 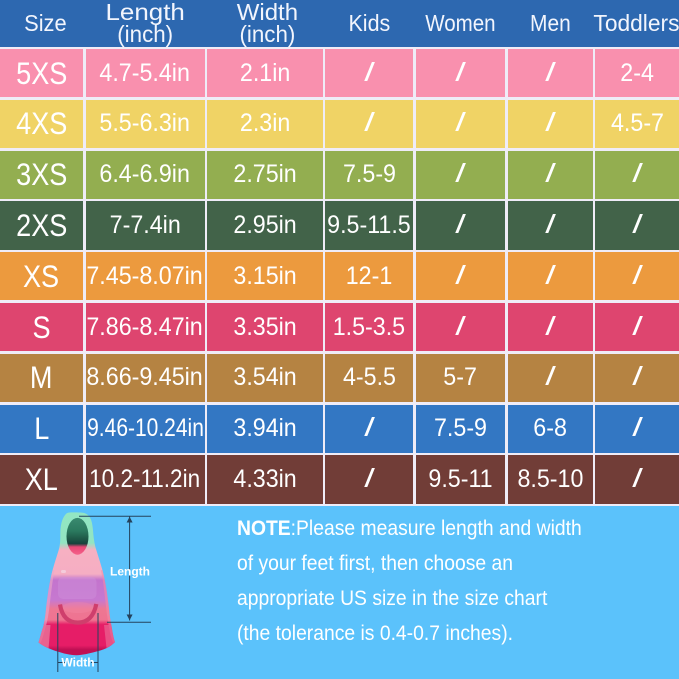 I want to click on svg-text: Width, so click(x=77, y=663).